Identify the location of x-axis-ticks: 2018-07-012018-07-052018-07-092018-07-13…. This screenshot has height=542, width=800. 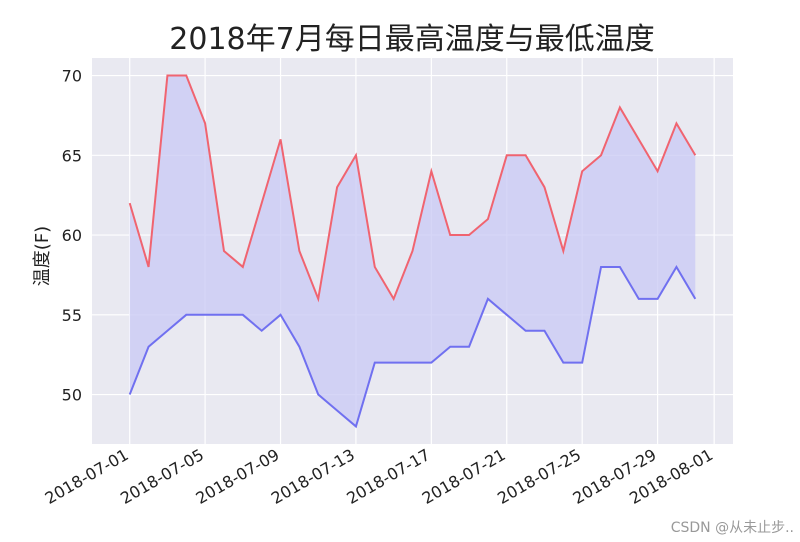
(379, 476).